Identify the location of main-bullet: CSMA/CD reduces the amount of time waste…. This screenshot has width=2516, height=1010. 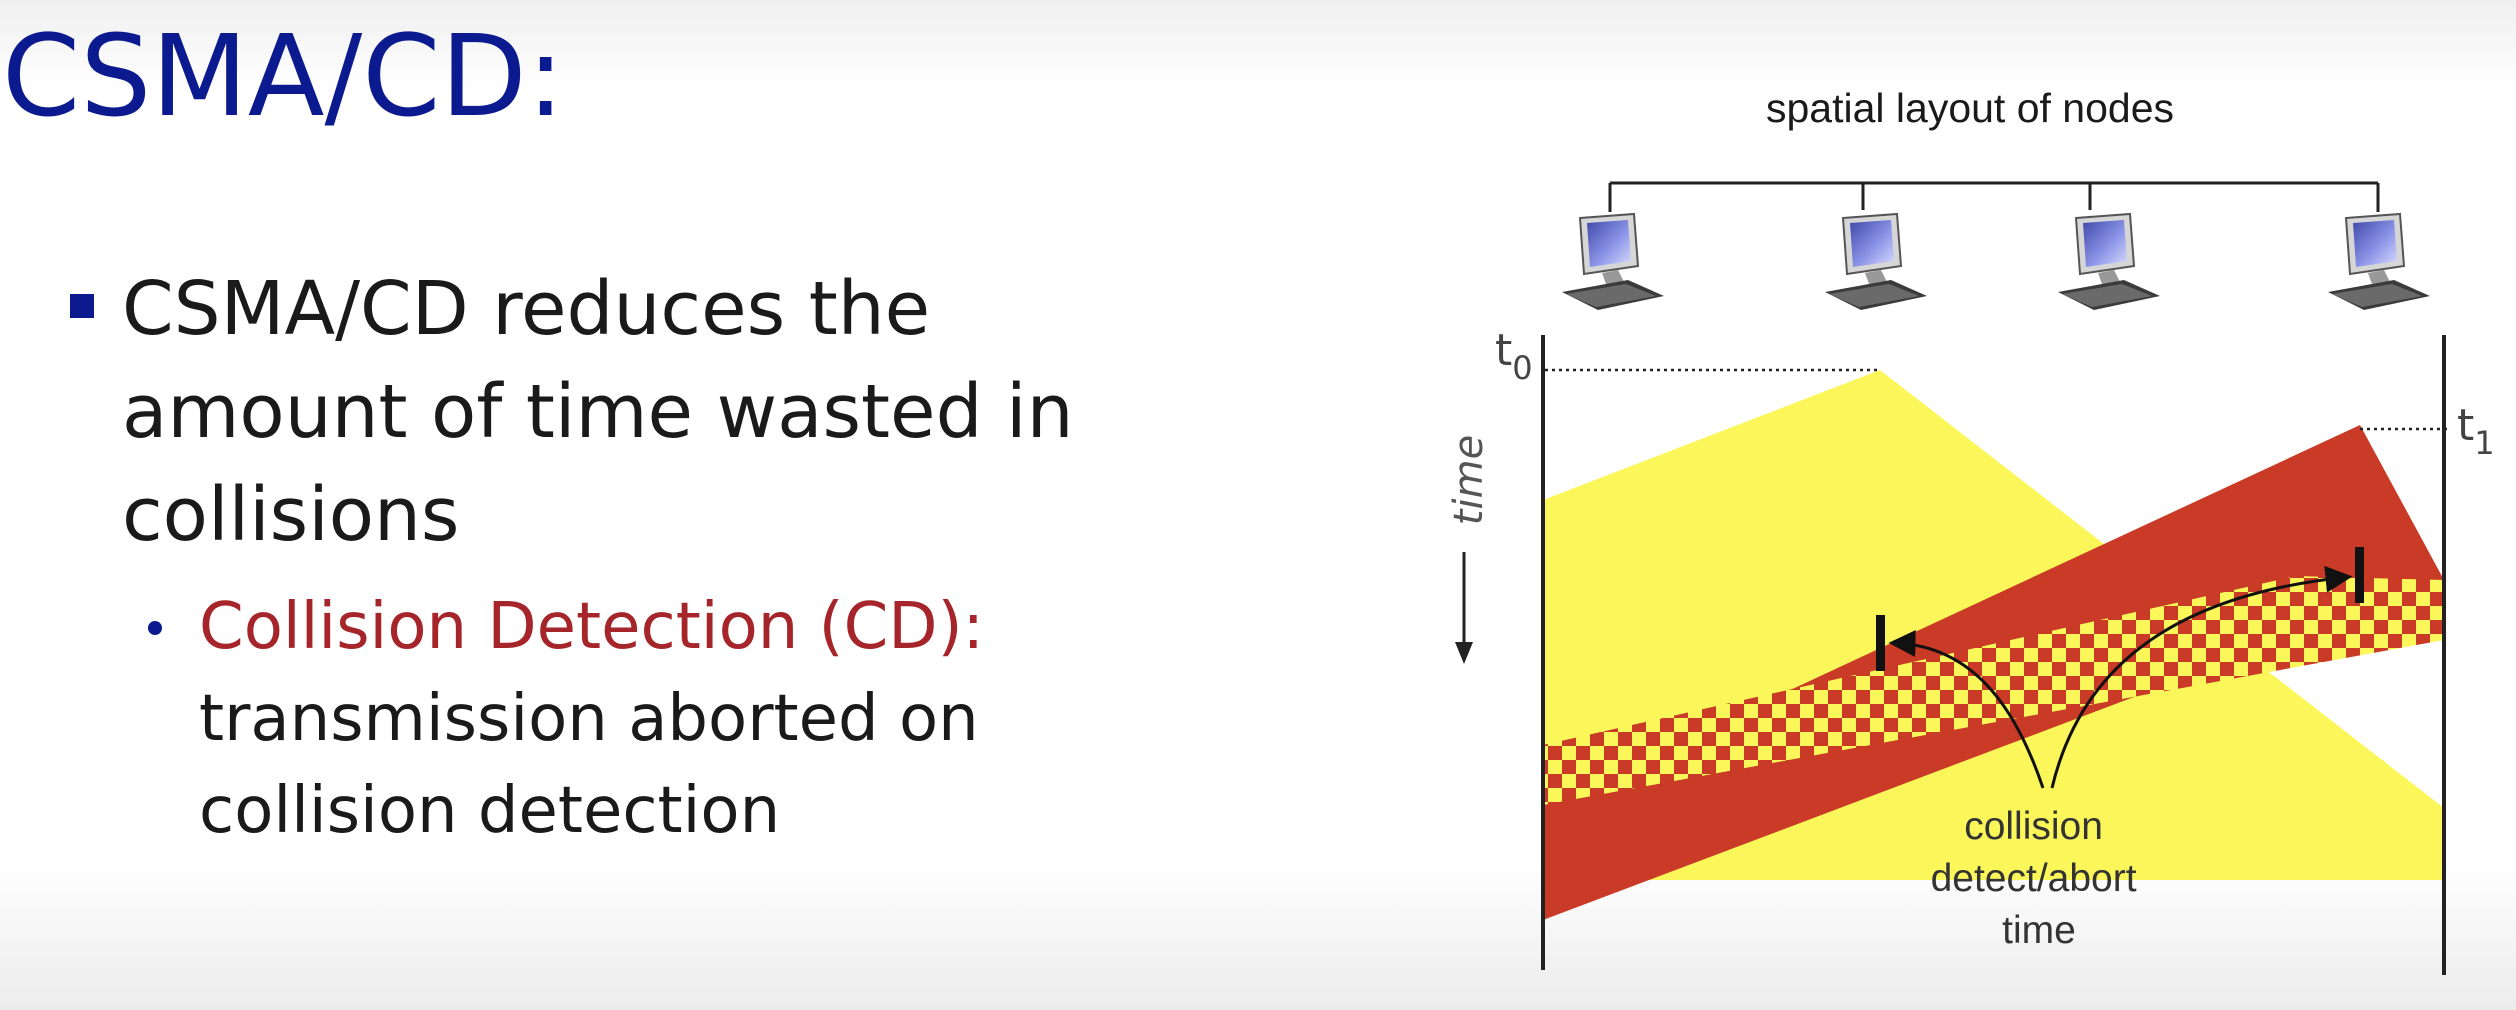
(630, 412).